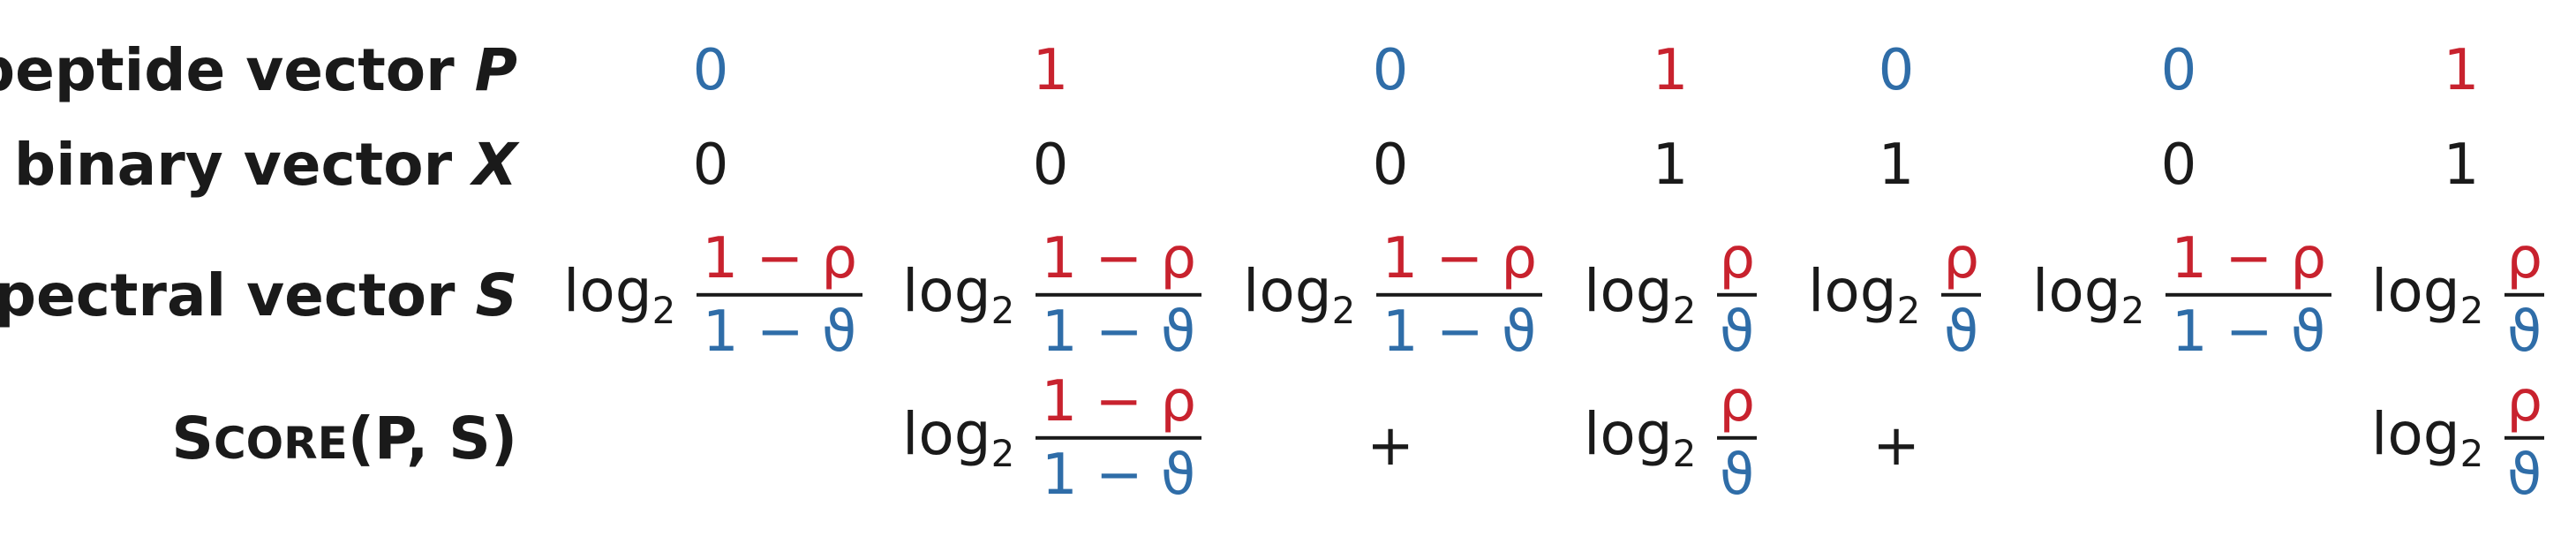 Image resolution: width=2576 pixels, height=552 pixels. I want to click on peptide-digit-3: 0, so click(1391, 70).